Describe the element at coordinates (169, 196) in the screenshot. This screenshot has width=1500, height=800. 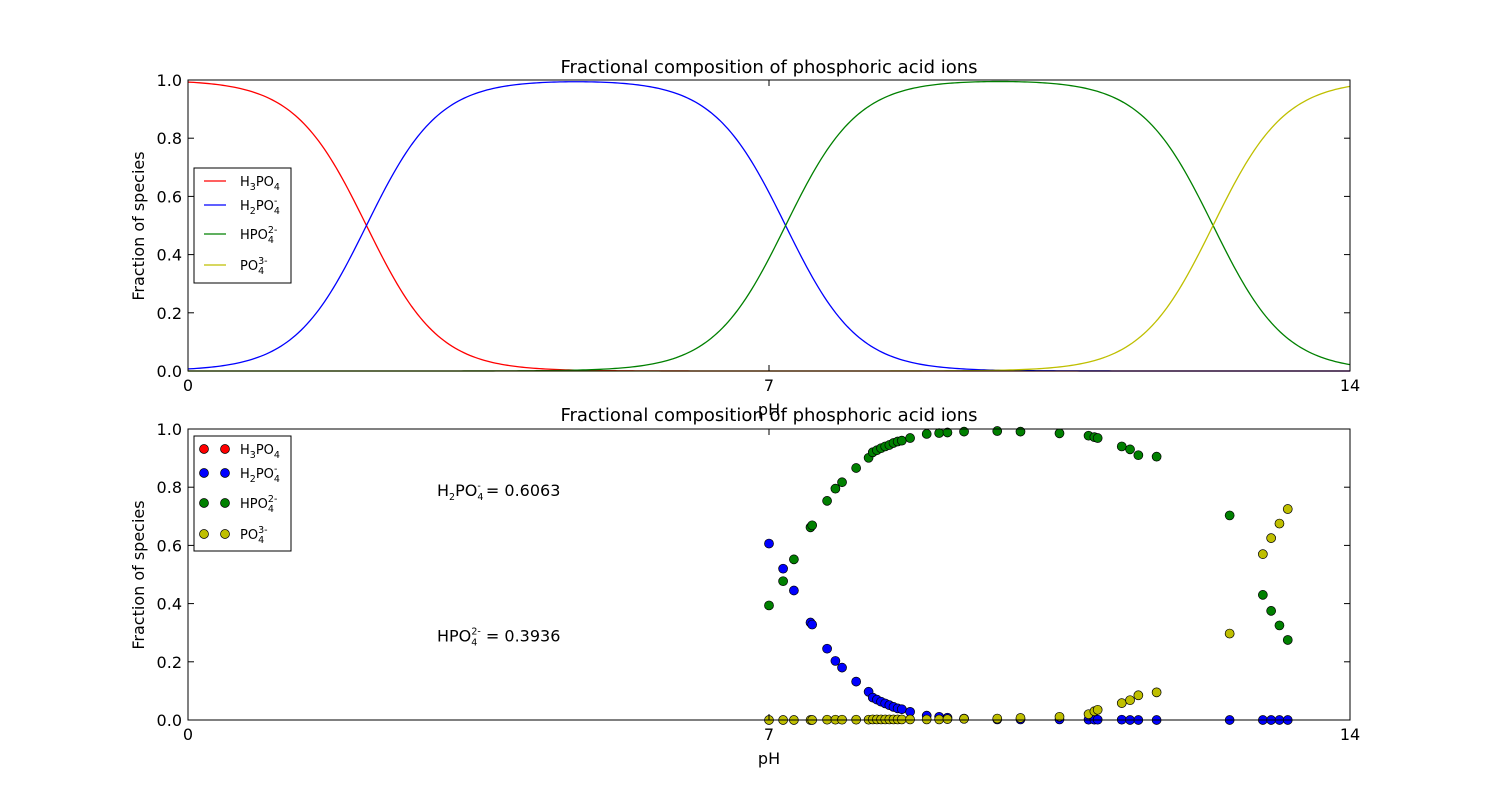
I see `top-ytick-label: 0.6` at that location.